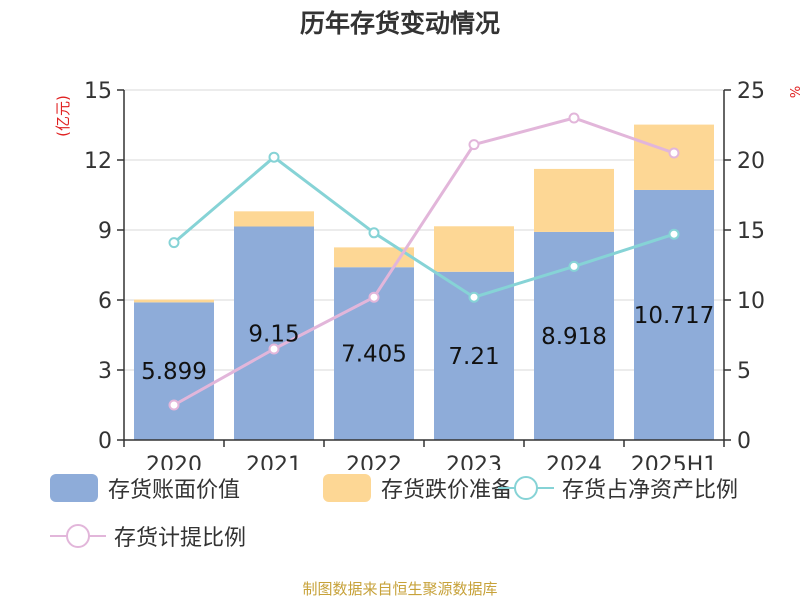  I want to click on right-tick-label: 10, so click(751, 301).